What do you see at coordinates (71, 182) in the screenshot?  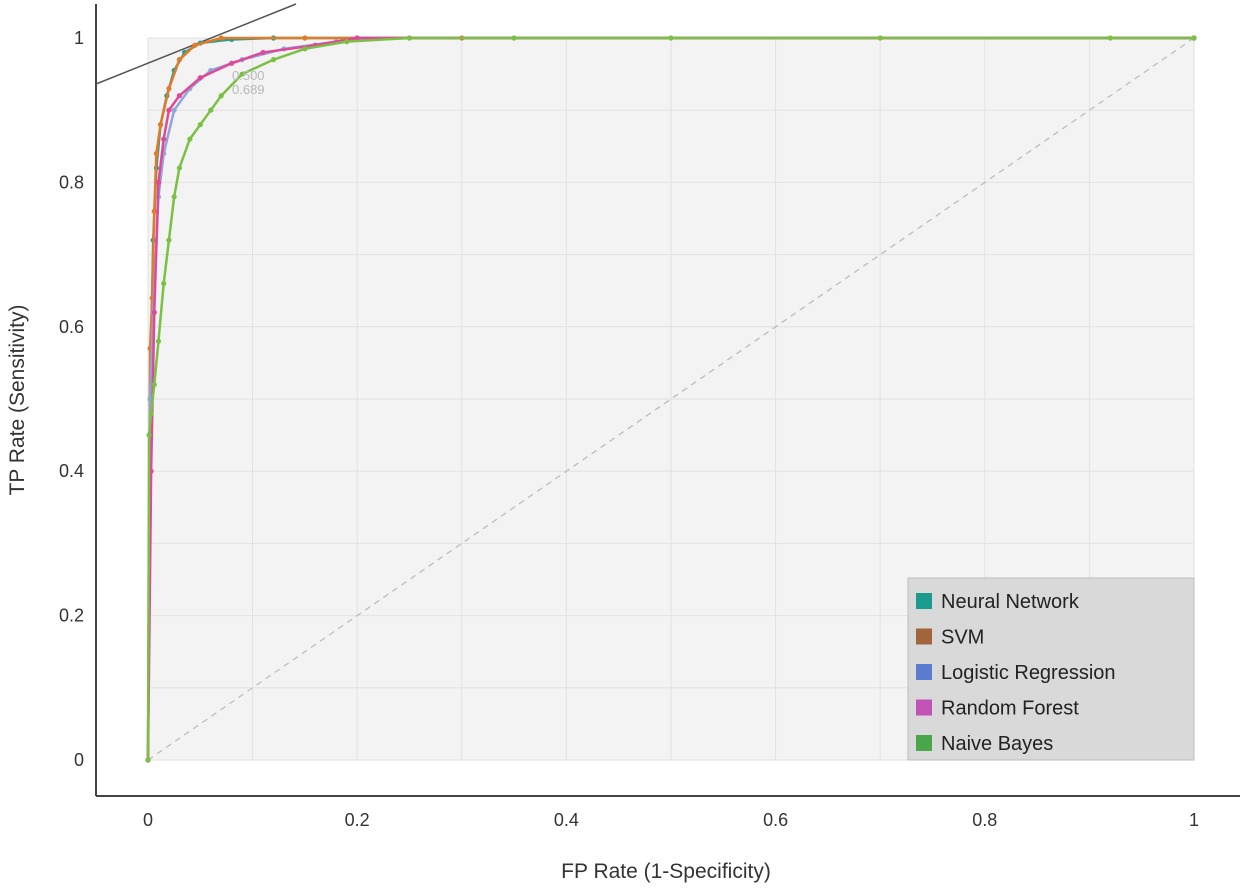 I see `y-tick-label: 0.8` at bounding box center [71, 182].